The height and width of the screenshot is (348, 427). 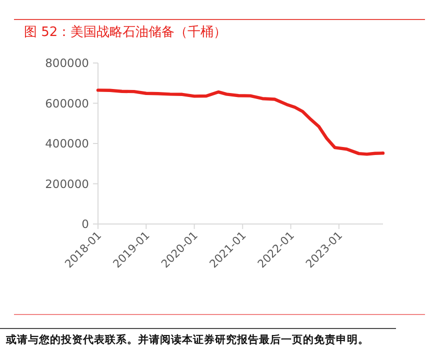 I want to click on y-tick-label: 0, so click(x=85, y=224).